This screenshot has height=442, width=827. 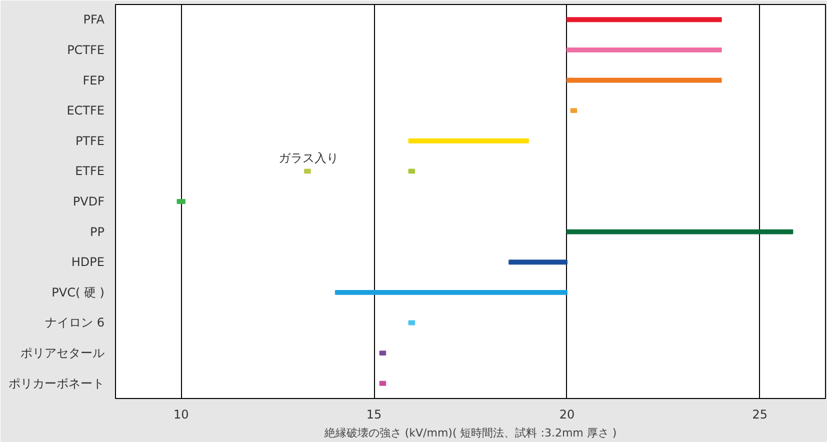 What do you see at coordinates (86, 49) in the screenshot?
I see `y-tick-label: PCTFE` at bounding box center [86, 49].